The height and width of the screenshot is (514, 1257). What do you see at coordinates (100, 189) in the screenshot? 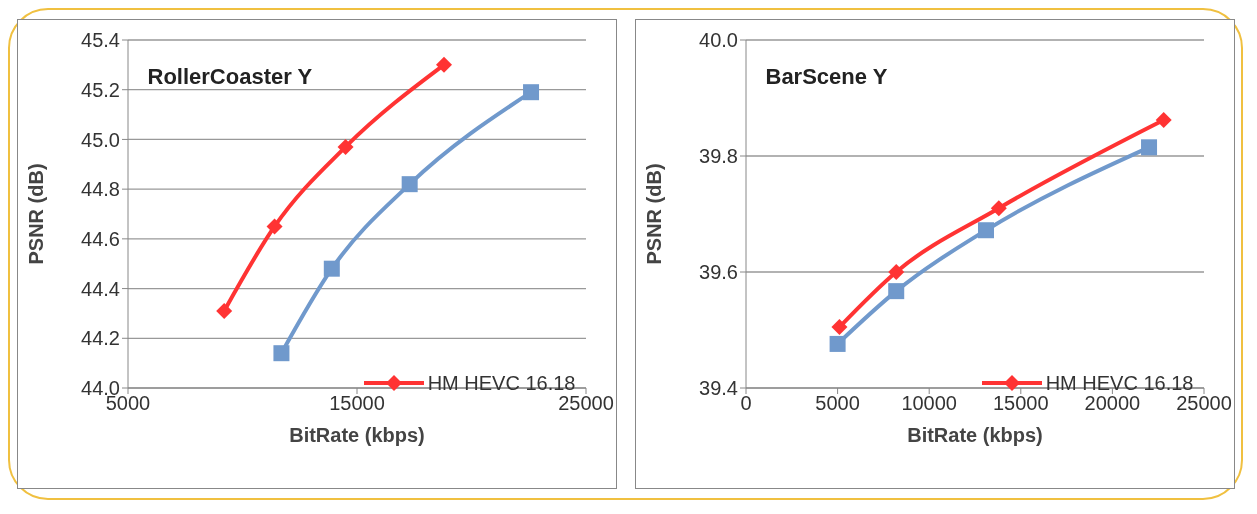
I see `y-tick-label: 44.8` at bounding box center [100, 189].